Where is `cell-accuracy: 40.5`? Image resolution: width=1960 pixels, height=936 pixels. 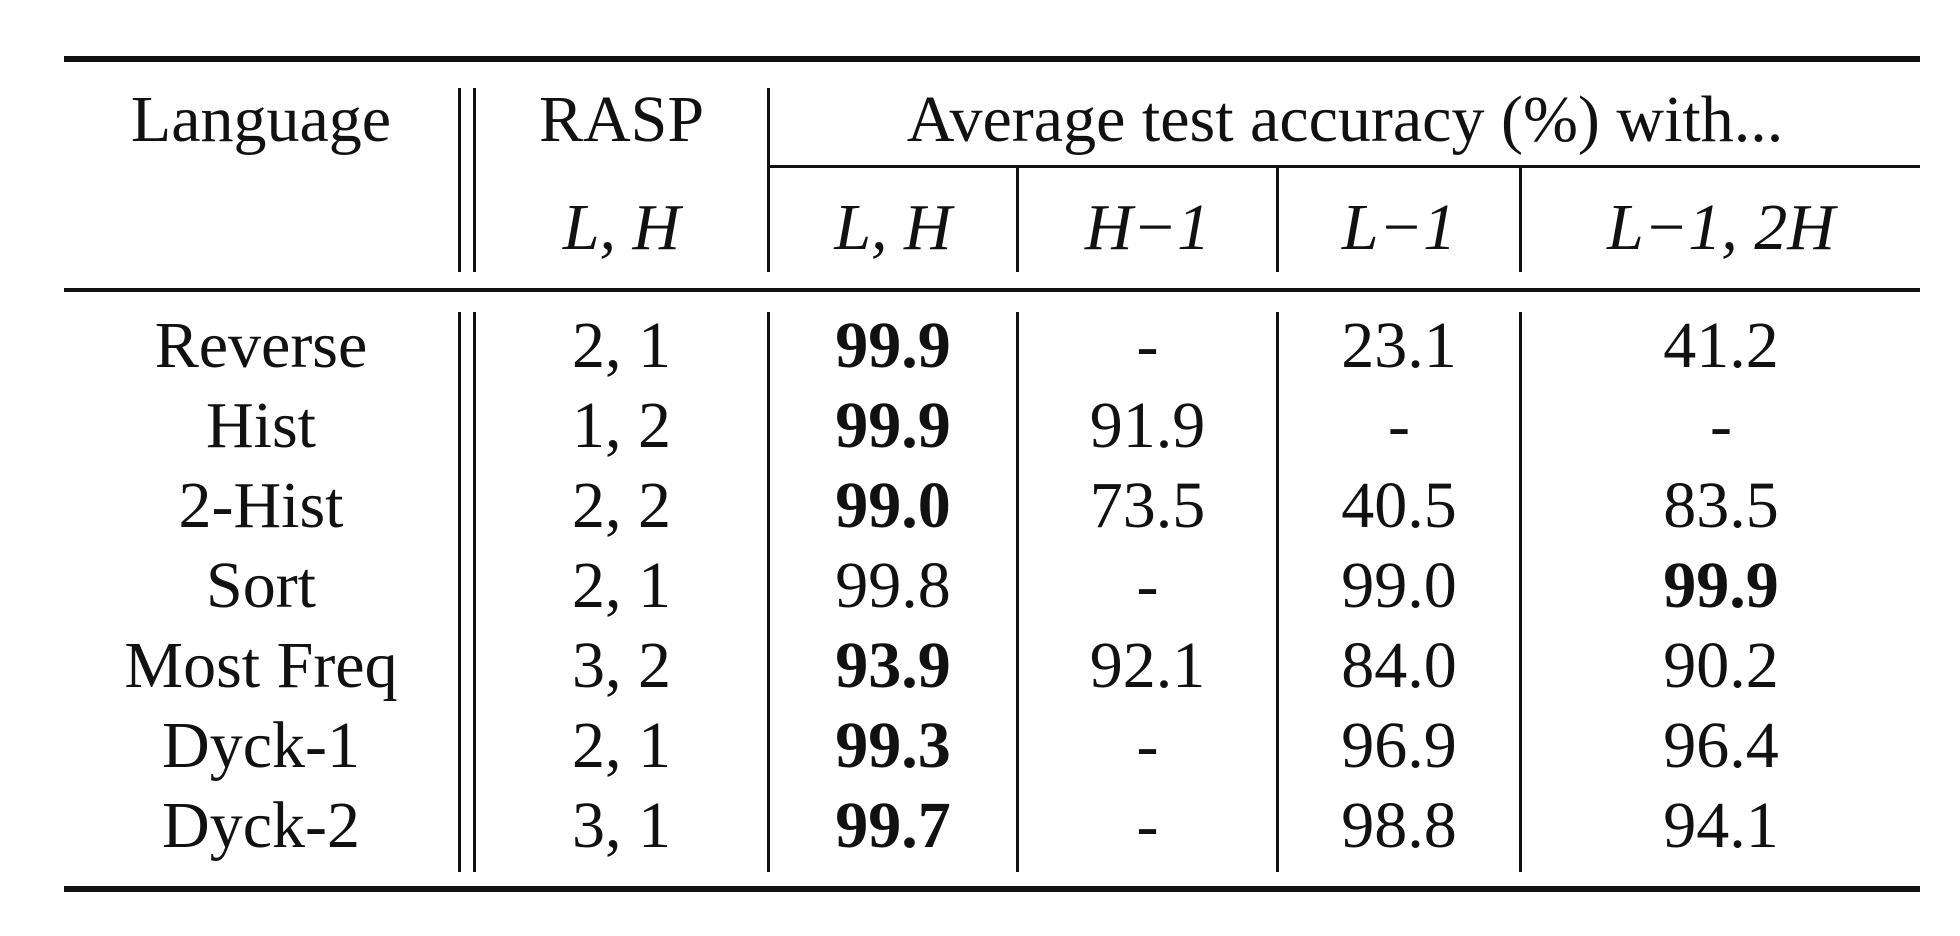
cell-accuracy: 40.5 is located at coordinates (1399, 505).